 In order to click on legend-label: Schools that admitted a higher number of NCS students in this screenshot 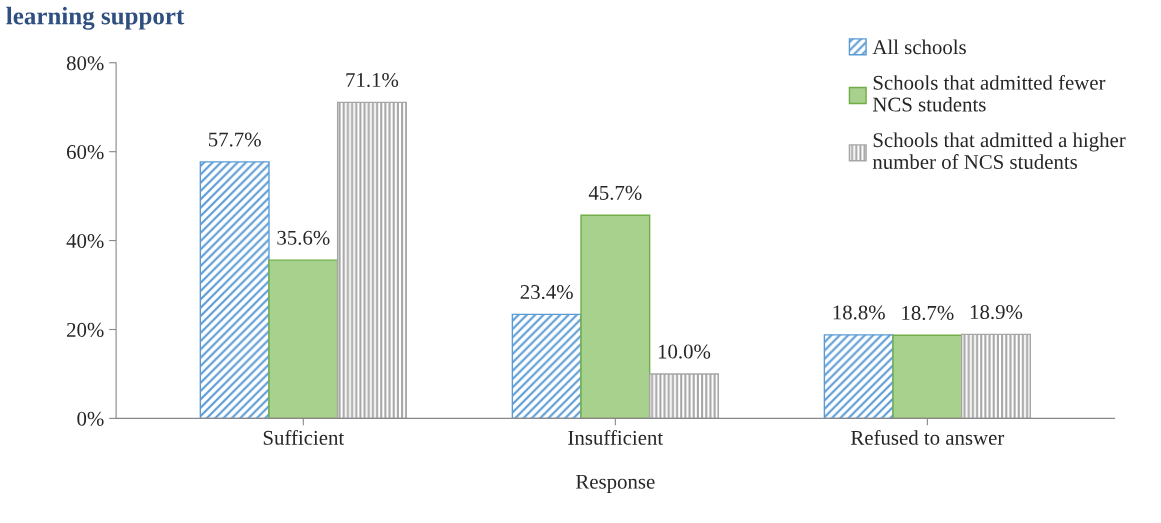, I will do `click(999, 150)`.